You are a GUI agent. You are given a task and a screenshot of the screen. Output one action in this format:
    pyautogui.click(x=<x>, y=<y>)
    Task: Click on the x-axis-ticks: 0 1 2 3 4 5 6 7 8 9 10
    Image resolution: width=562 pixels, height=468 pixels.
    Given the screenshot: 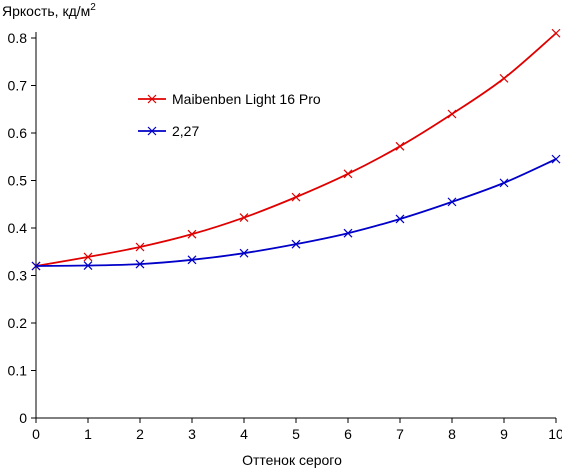 What is the action you would take?
    pyautogui.click(x=297, y=430)
    